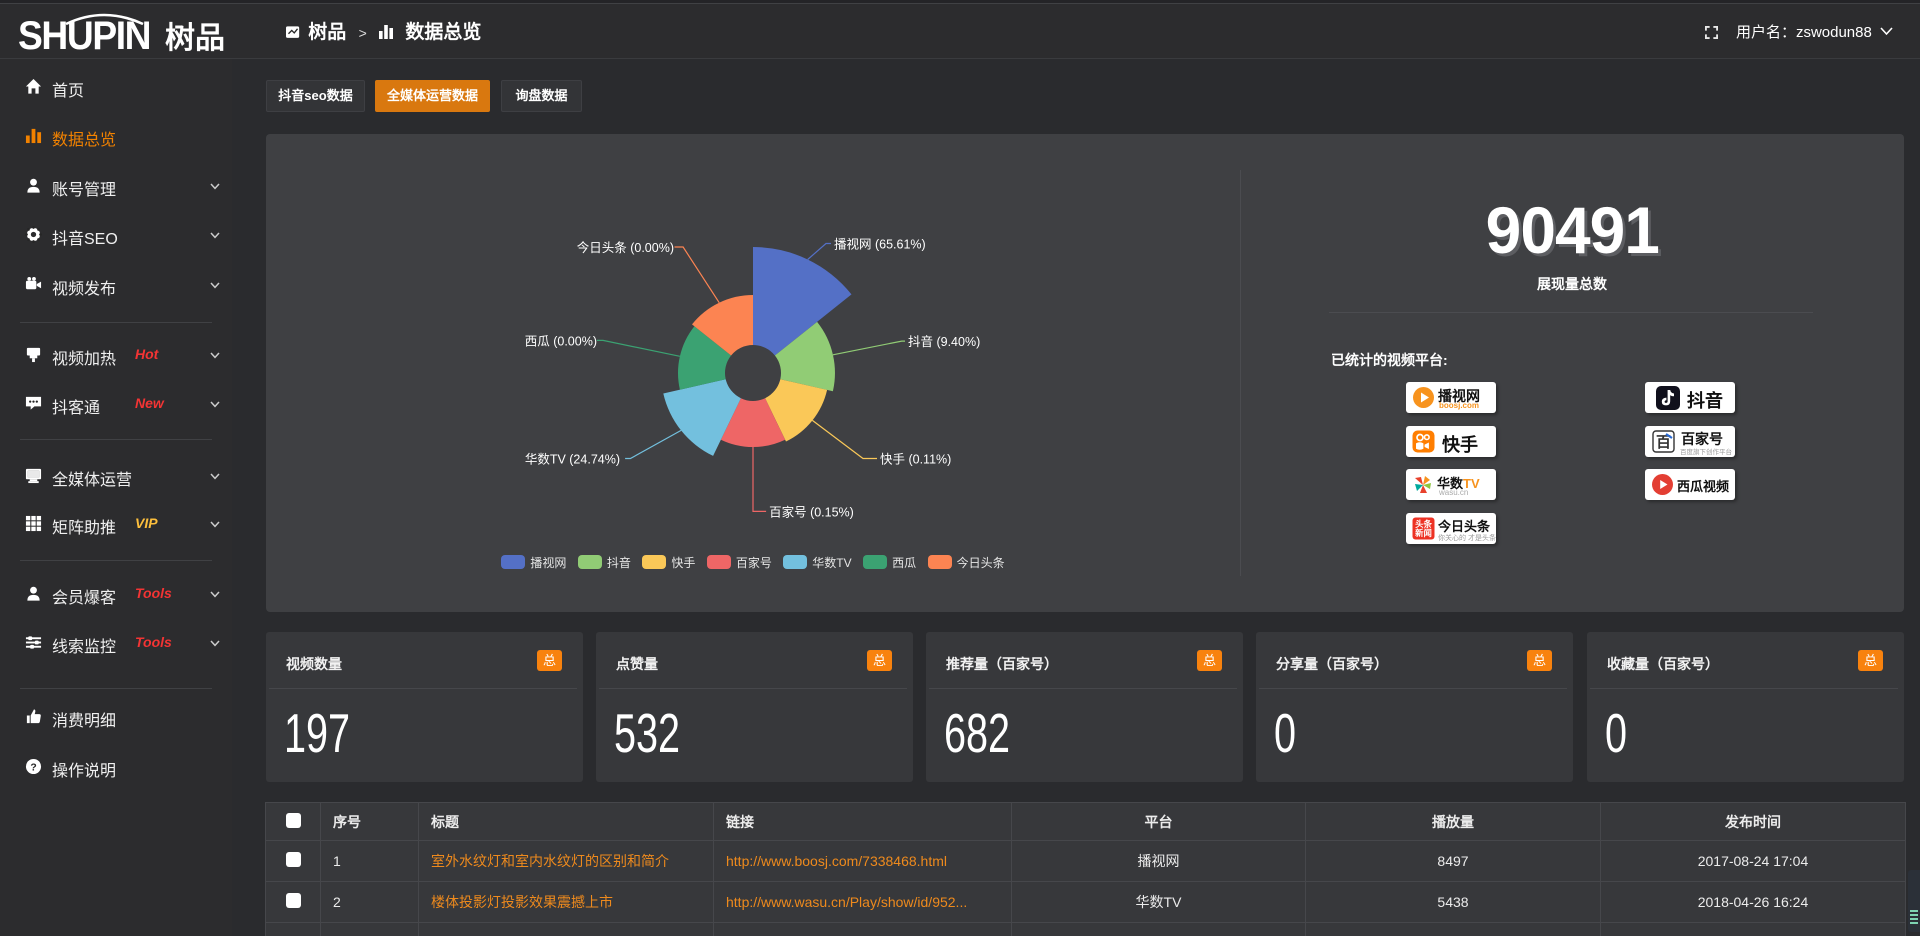 Image resolution: width=1920 pixels, height=936 pixels. Describe the element at coordinates (811, 511) in the screenshot. I see `svg-text: 百家号 (0.15%)` at that location.